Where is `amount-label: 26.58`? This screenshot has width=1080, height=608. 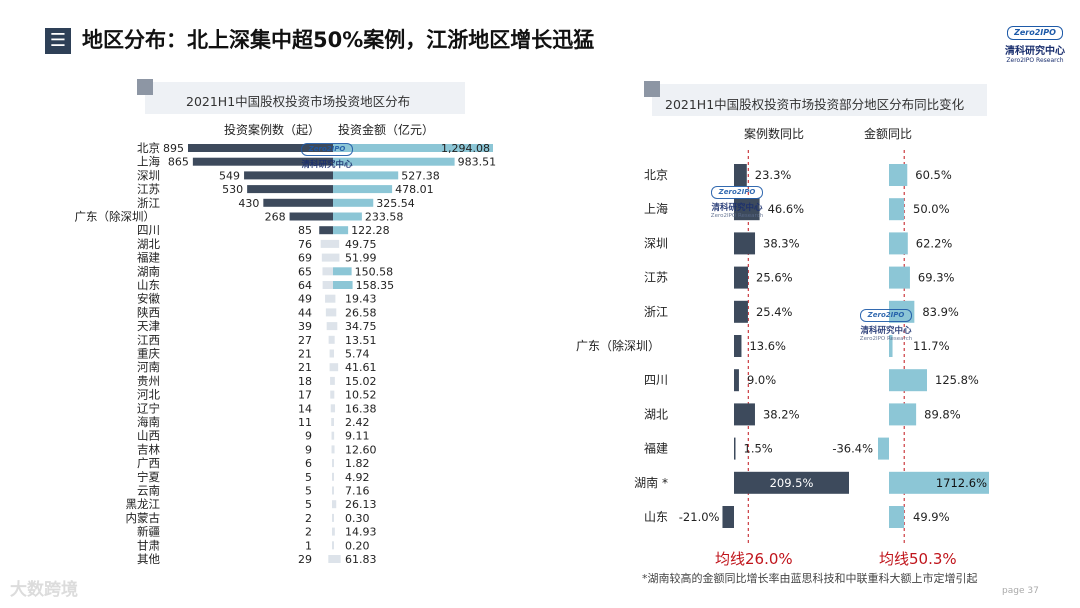
amount-label: 26.58 is located at coordinates (361, 312).